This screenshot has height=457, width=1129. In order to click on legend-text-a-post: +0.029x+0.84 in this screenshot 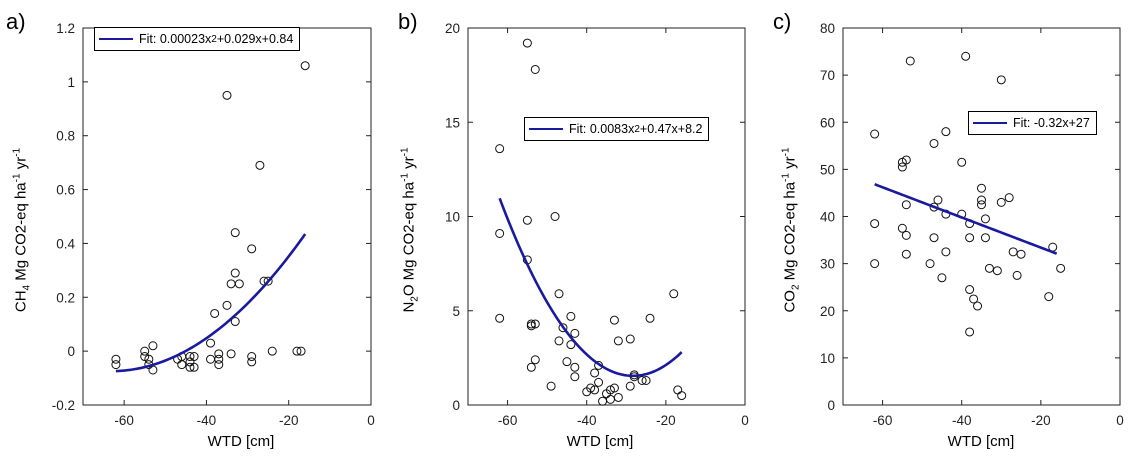, I will do `click(255, 39)`.